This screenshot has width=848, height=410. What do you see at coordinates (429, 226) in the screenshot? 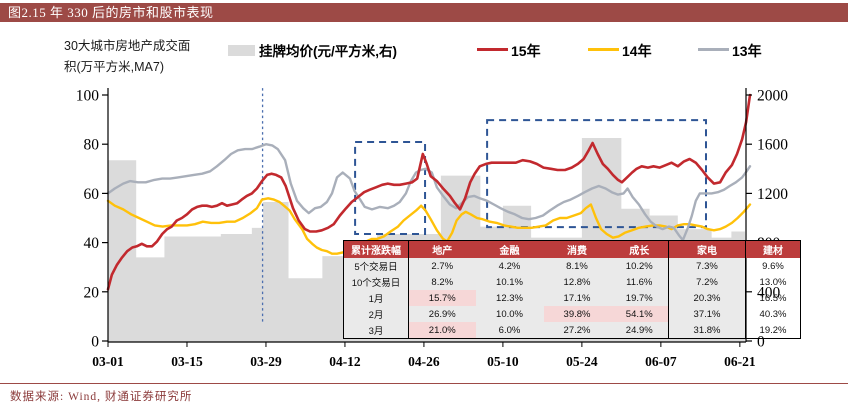
I see `series-line-14年` at bounding box center [429, 226].